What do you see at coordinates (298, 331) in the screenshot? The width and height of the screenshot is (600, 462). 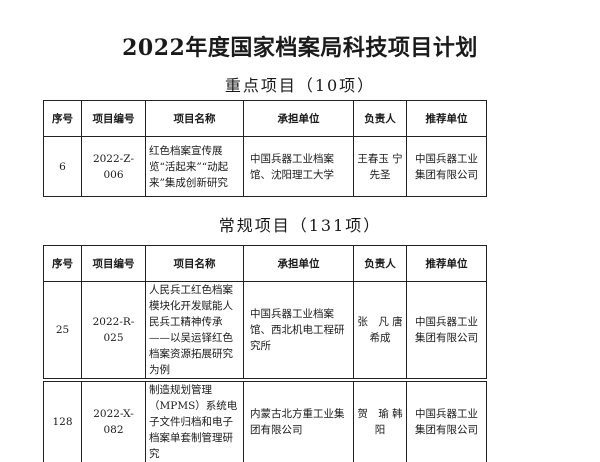 I see `cell-unit: 中国兵器工业档案馆、西北机电工程研究所` at bounding box center [298, 331].